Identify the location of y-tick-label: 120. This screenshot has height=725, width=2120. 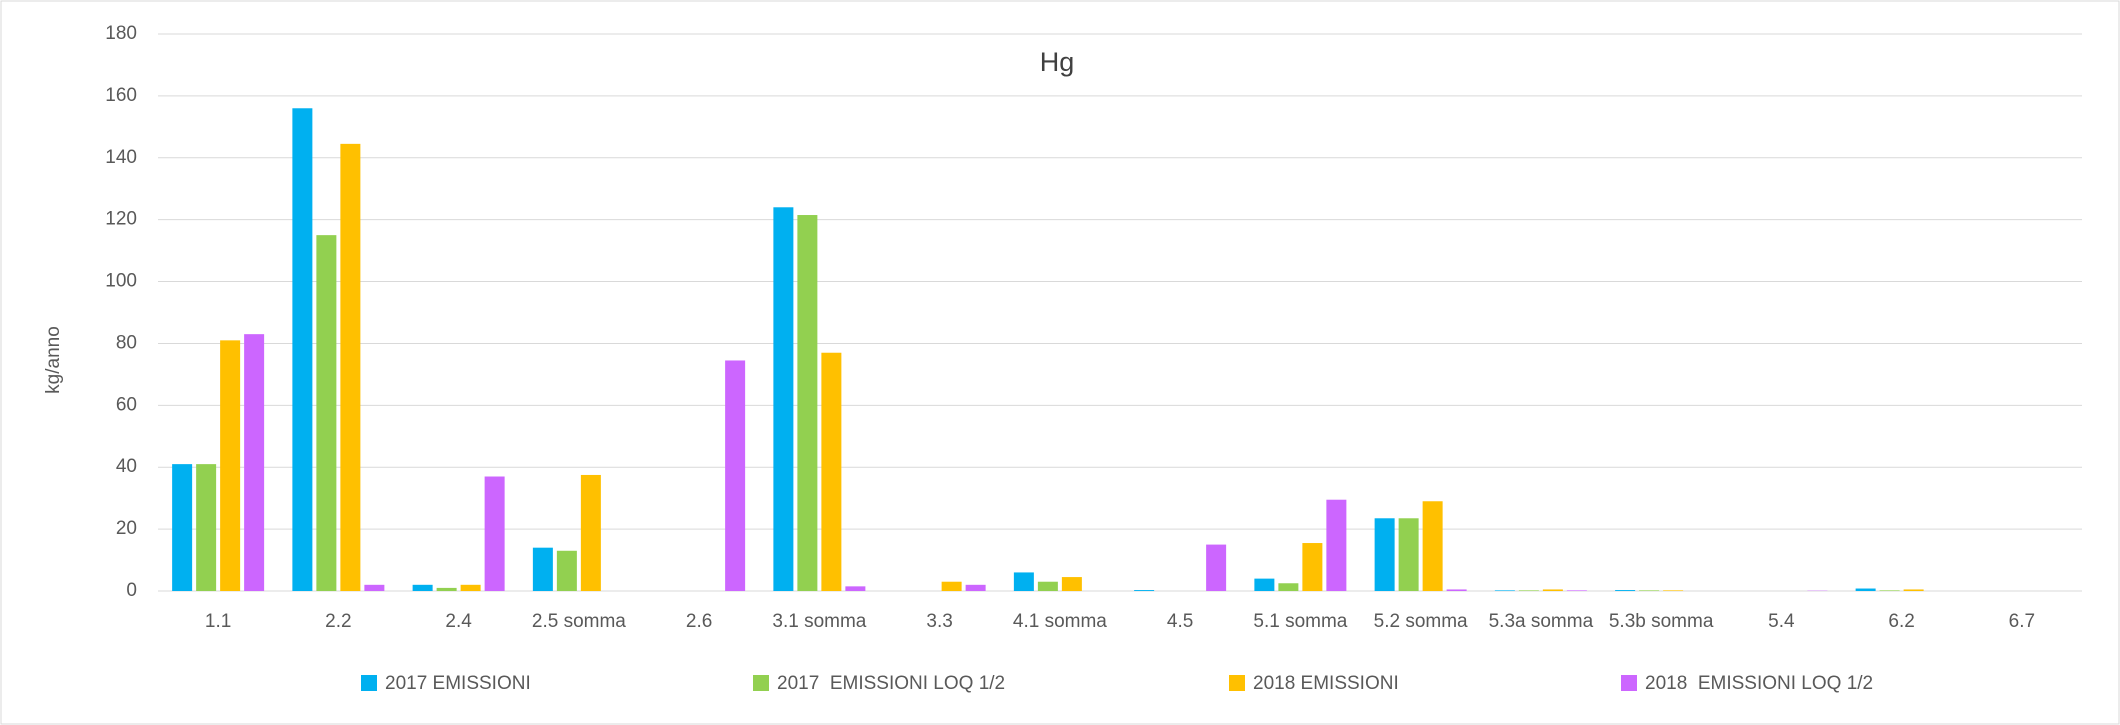
(121, 219).